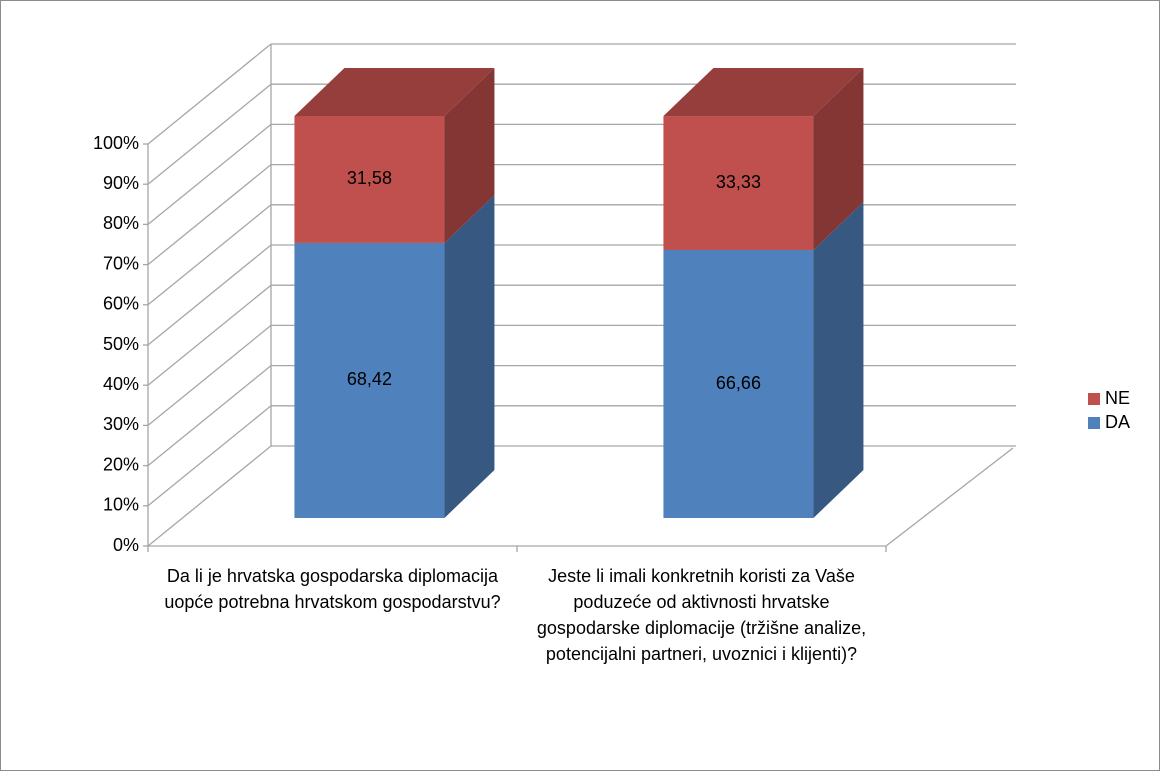  I want to click on legend-label: NE, so click(1117, 398).